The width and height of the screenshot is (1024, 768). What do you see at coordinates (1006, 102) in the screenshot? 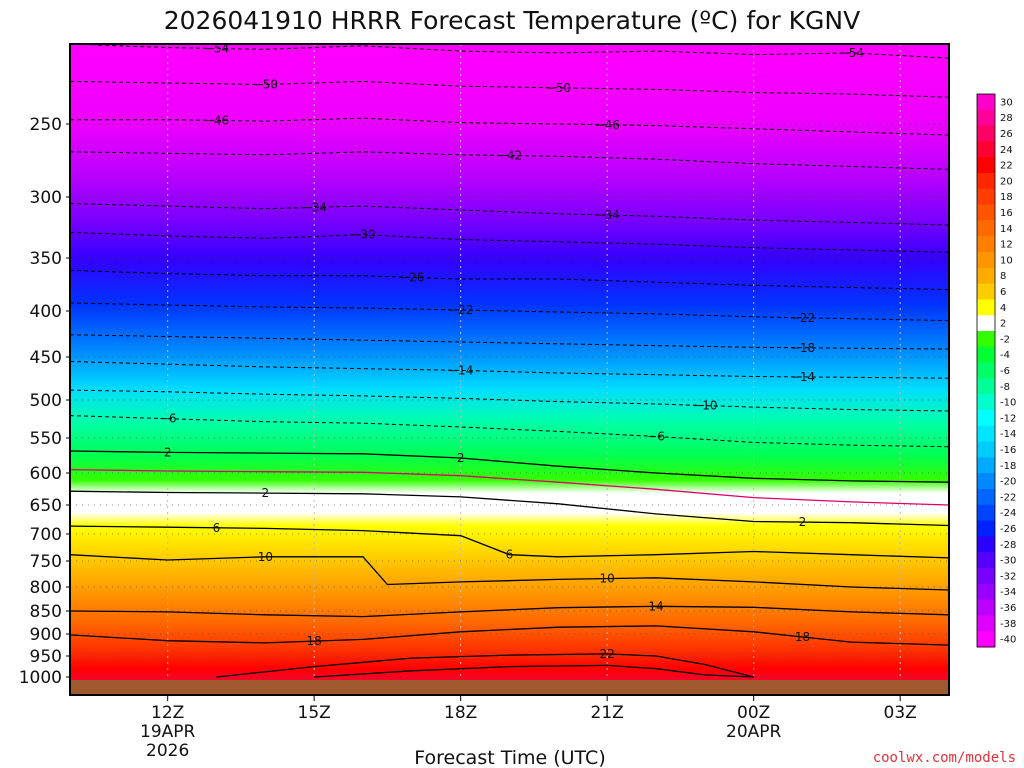
I see `colorbar-label: 30` at bounding box center [1006, 102].